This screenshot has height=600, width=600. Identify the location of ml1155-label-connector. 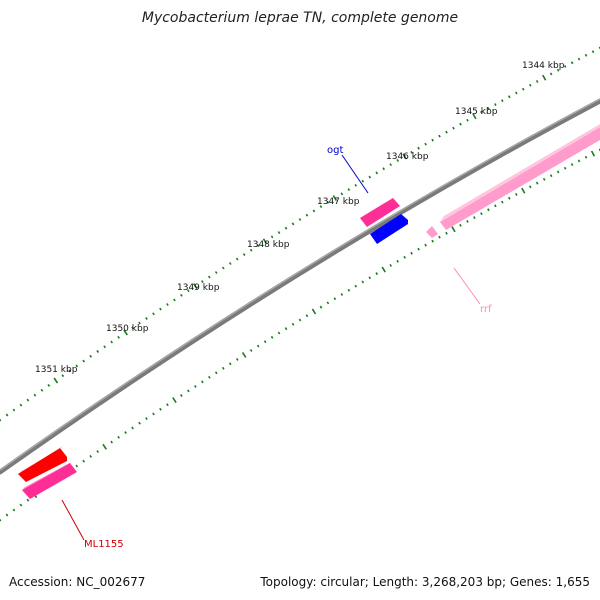
(73, 520).